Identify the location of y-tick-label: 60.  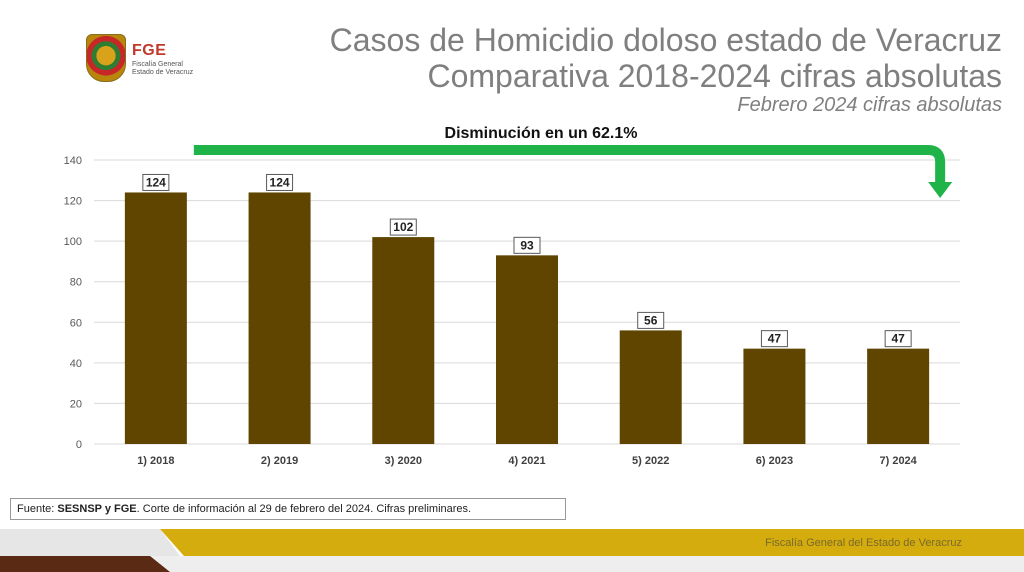
(76, 323).